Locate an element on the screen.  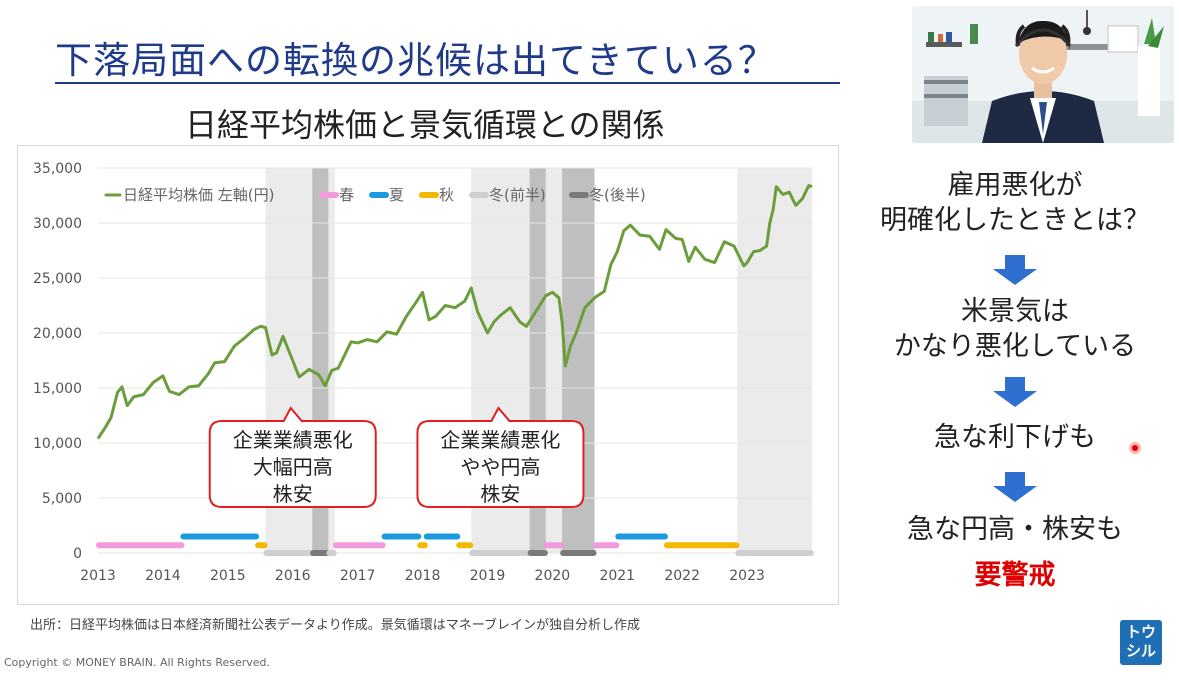
flow-step-3: 急な利下げも is located at coordinates (1015, 437).